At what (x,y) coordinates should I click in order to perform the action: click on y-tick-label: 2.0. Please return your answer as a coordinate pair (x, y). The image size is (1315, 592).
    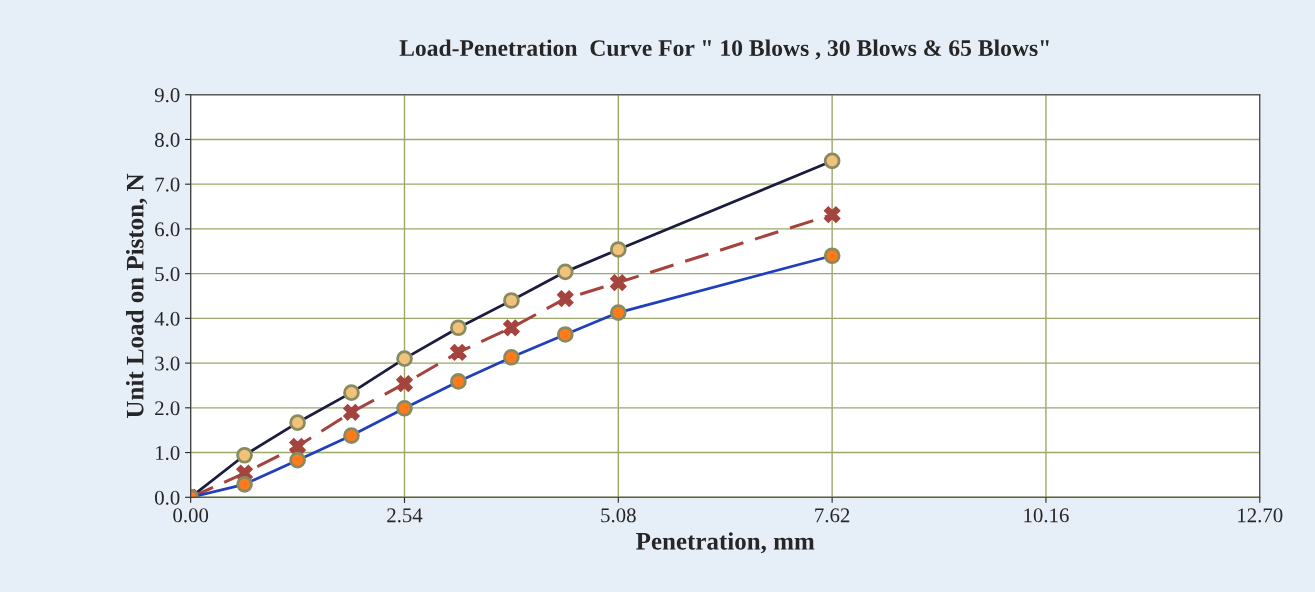
    Looking at the image, I should click on (167, 408).